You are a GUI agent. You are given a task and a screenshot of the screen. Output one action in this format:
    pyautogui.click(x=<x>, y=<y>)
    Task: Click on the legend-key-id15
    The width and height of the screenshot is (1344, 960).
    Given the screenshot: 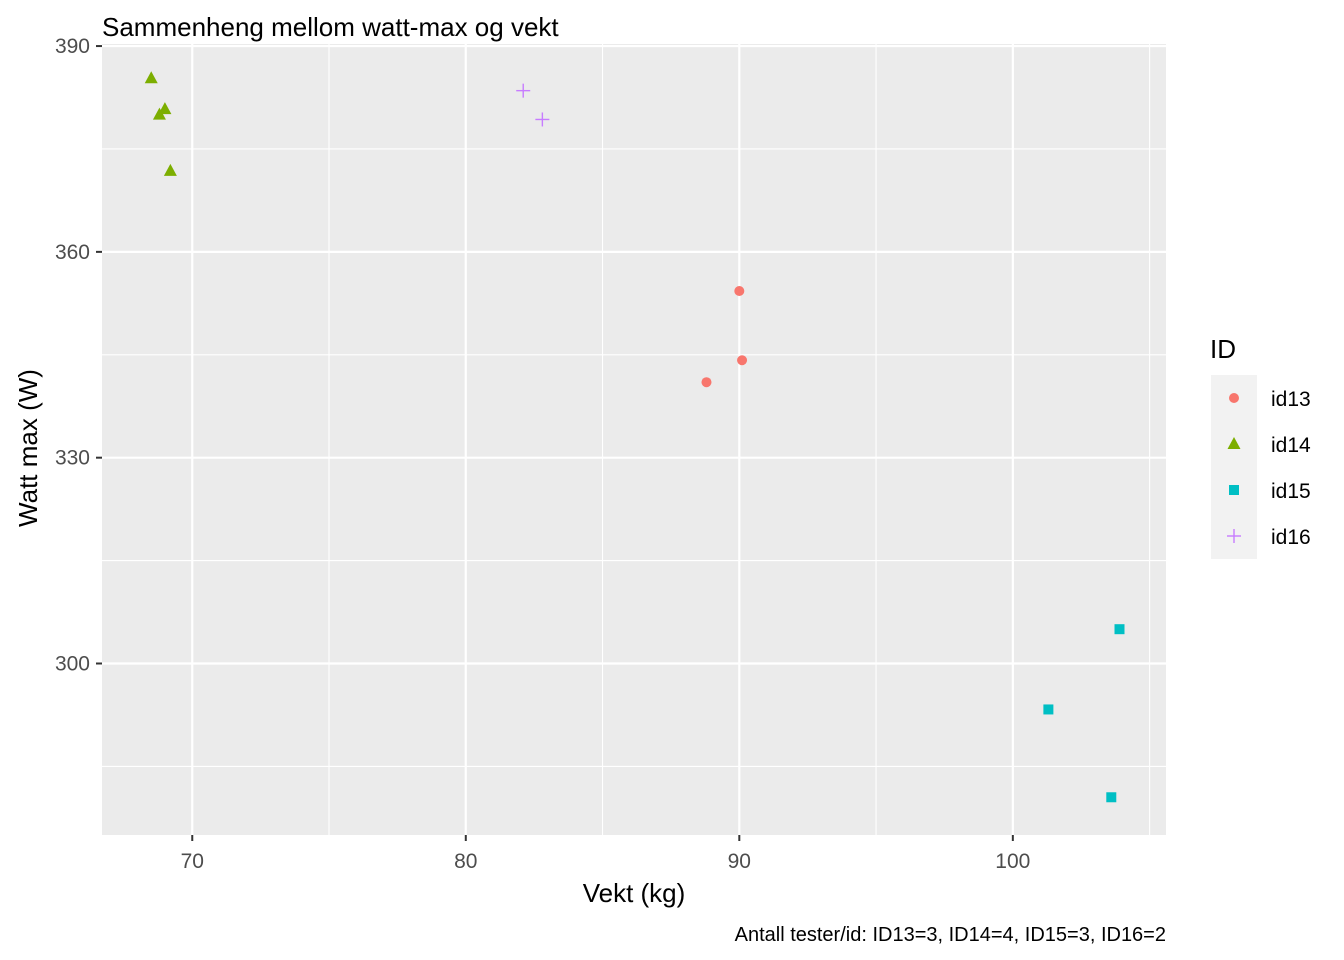 What is the action you would take?
    pyautogui.click(x=1234, y=490)
    